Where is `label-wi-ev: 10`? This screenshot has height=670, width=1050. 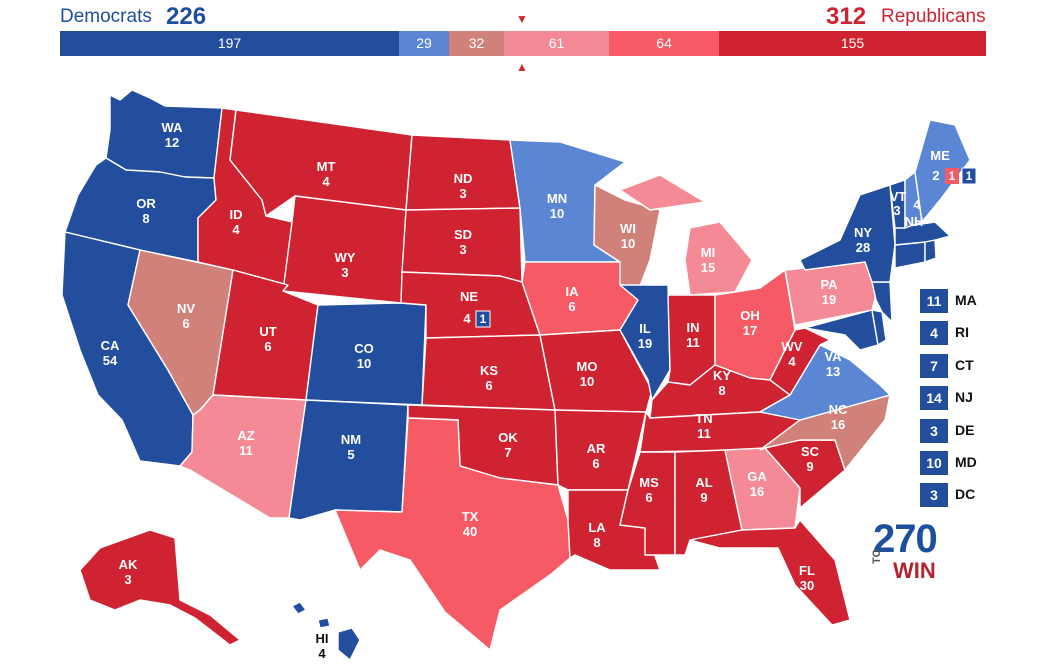
label-wi-ev: 10 is located at coordinates (628, 243).